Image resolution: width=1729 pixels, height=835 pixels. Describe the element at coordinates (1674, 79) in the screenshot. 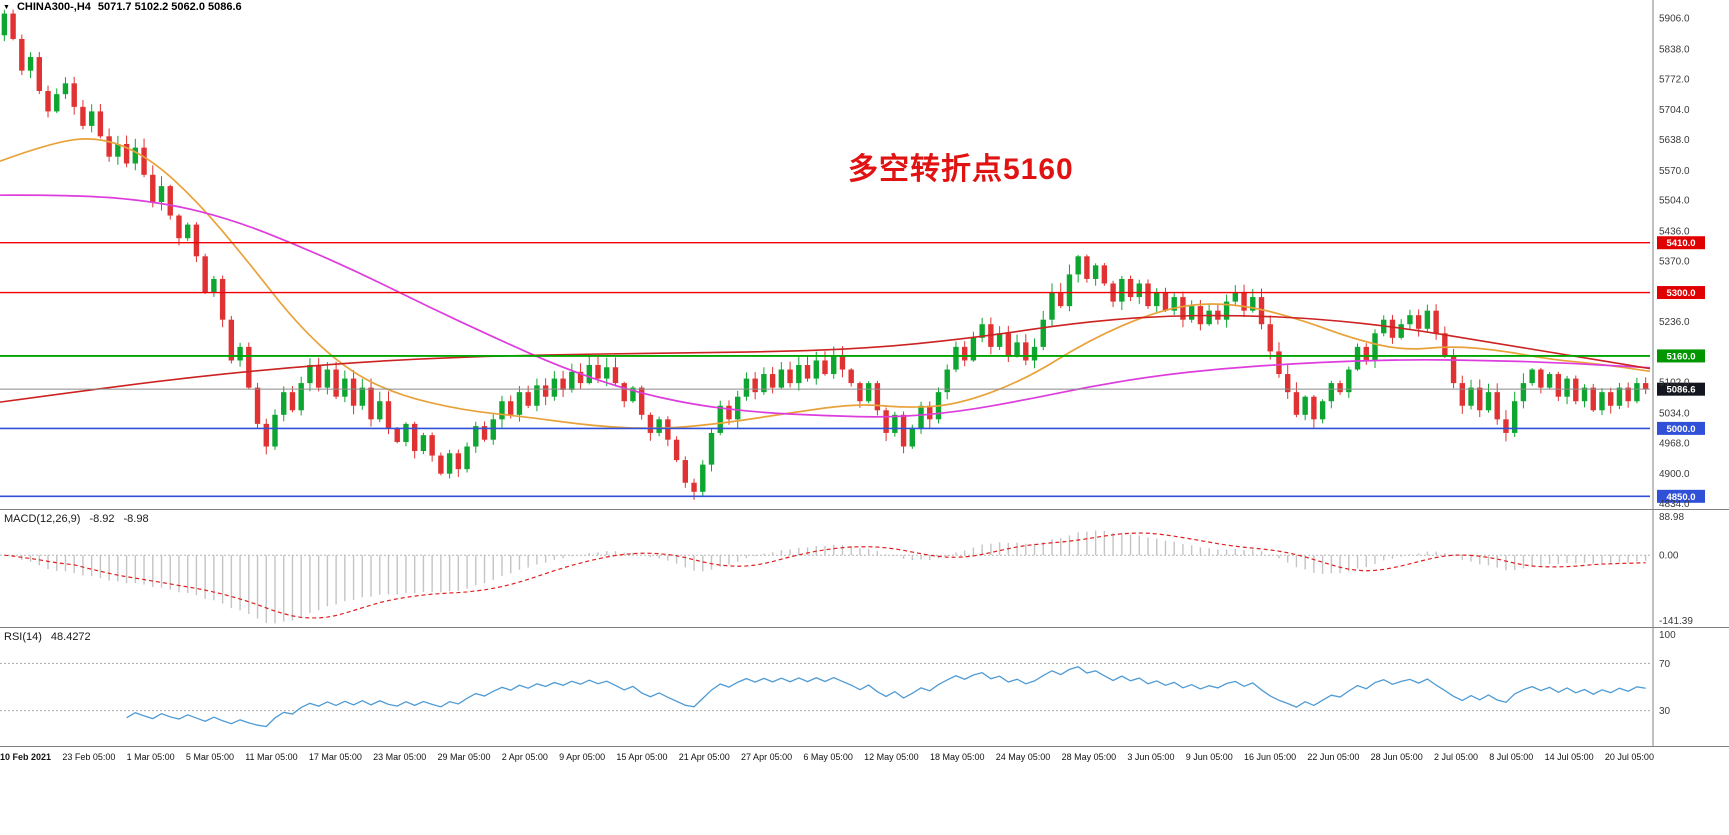

I see `price-axis-tick: 5772.0` at that location.